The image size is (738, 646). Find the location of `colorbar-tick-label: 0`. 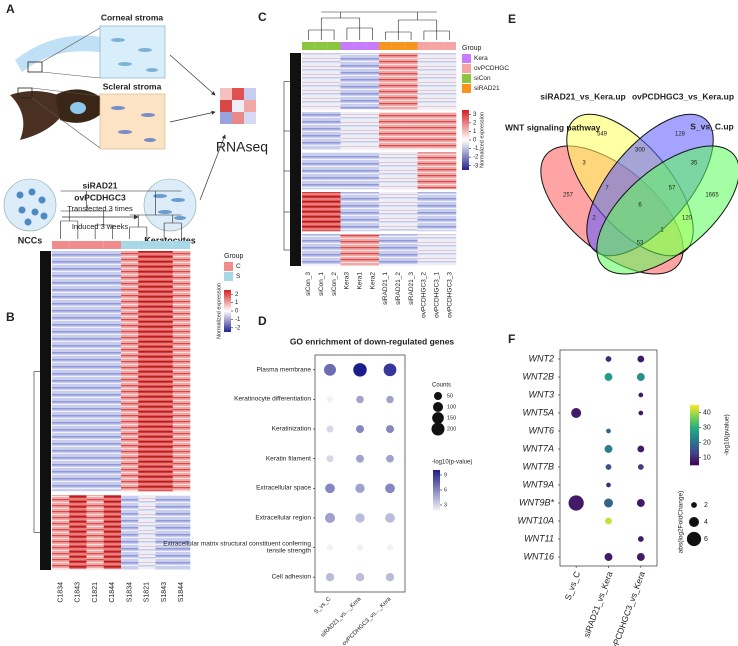

colorbar-tick-label: 0 is located at coordinates (475, 141).